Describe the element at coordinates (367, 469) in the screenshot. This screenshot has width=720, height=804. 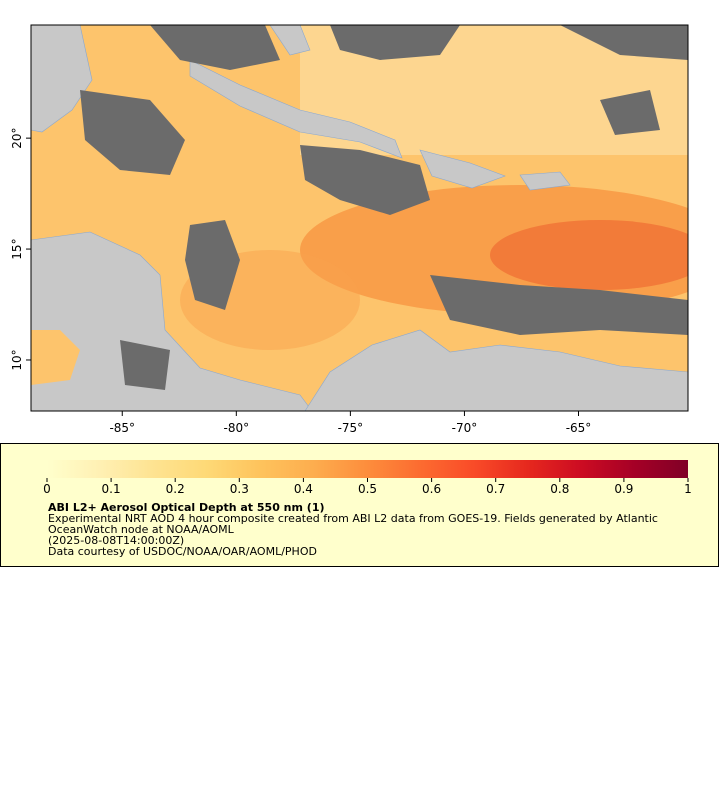
I see `colorbar` at that location.